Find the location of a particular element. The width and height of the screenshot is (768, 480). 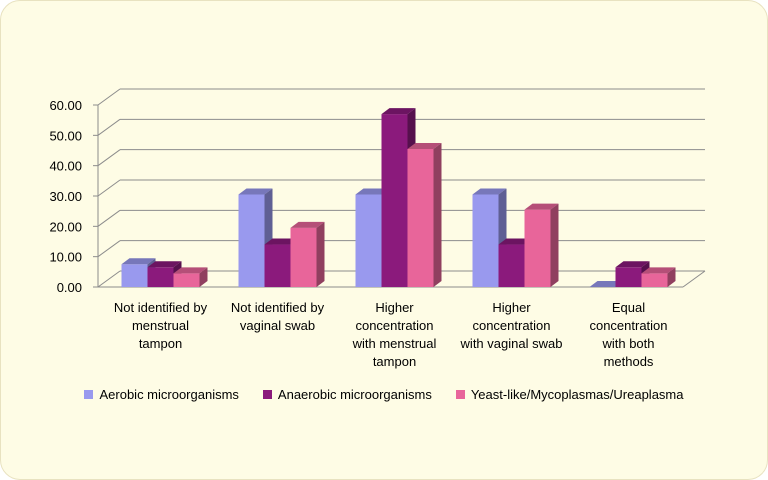

x-tick-label: Not identified by vaginal swab is located at coordinates (278, 316).